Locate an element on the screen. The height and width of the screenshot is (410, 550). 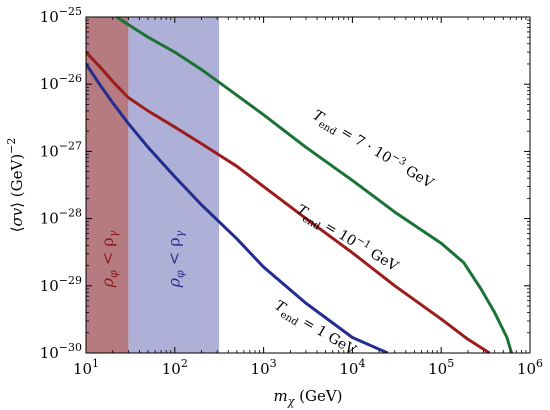
curve-label-3: Tend = 1 GeV is located at coordinates (314, 330).